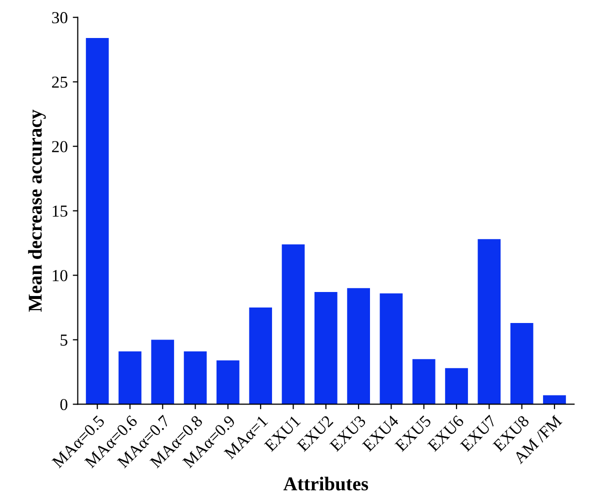 The image size is (598, 496). I want to click on y-tick-label: 30, so click(60, 18).